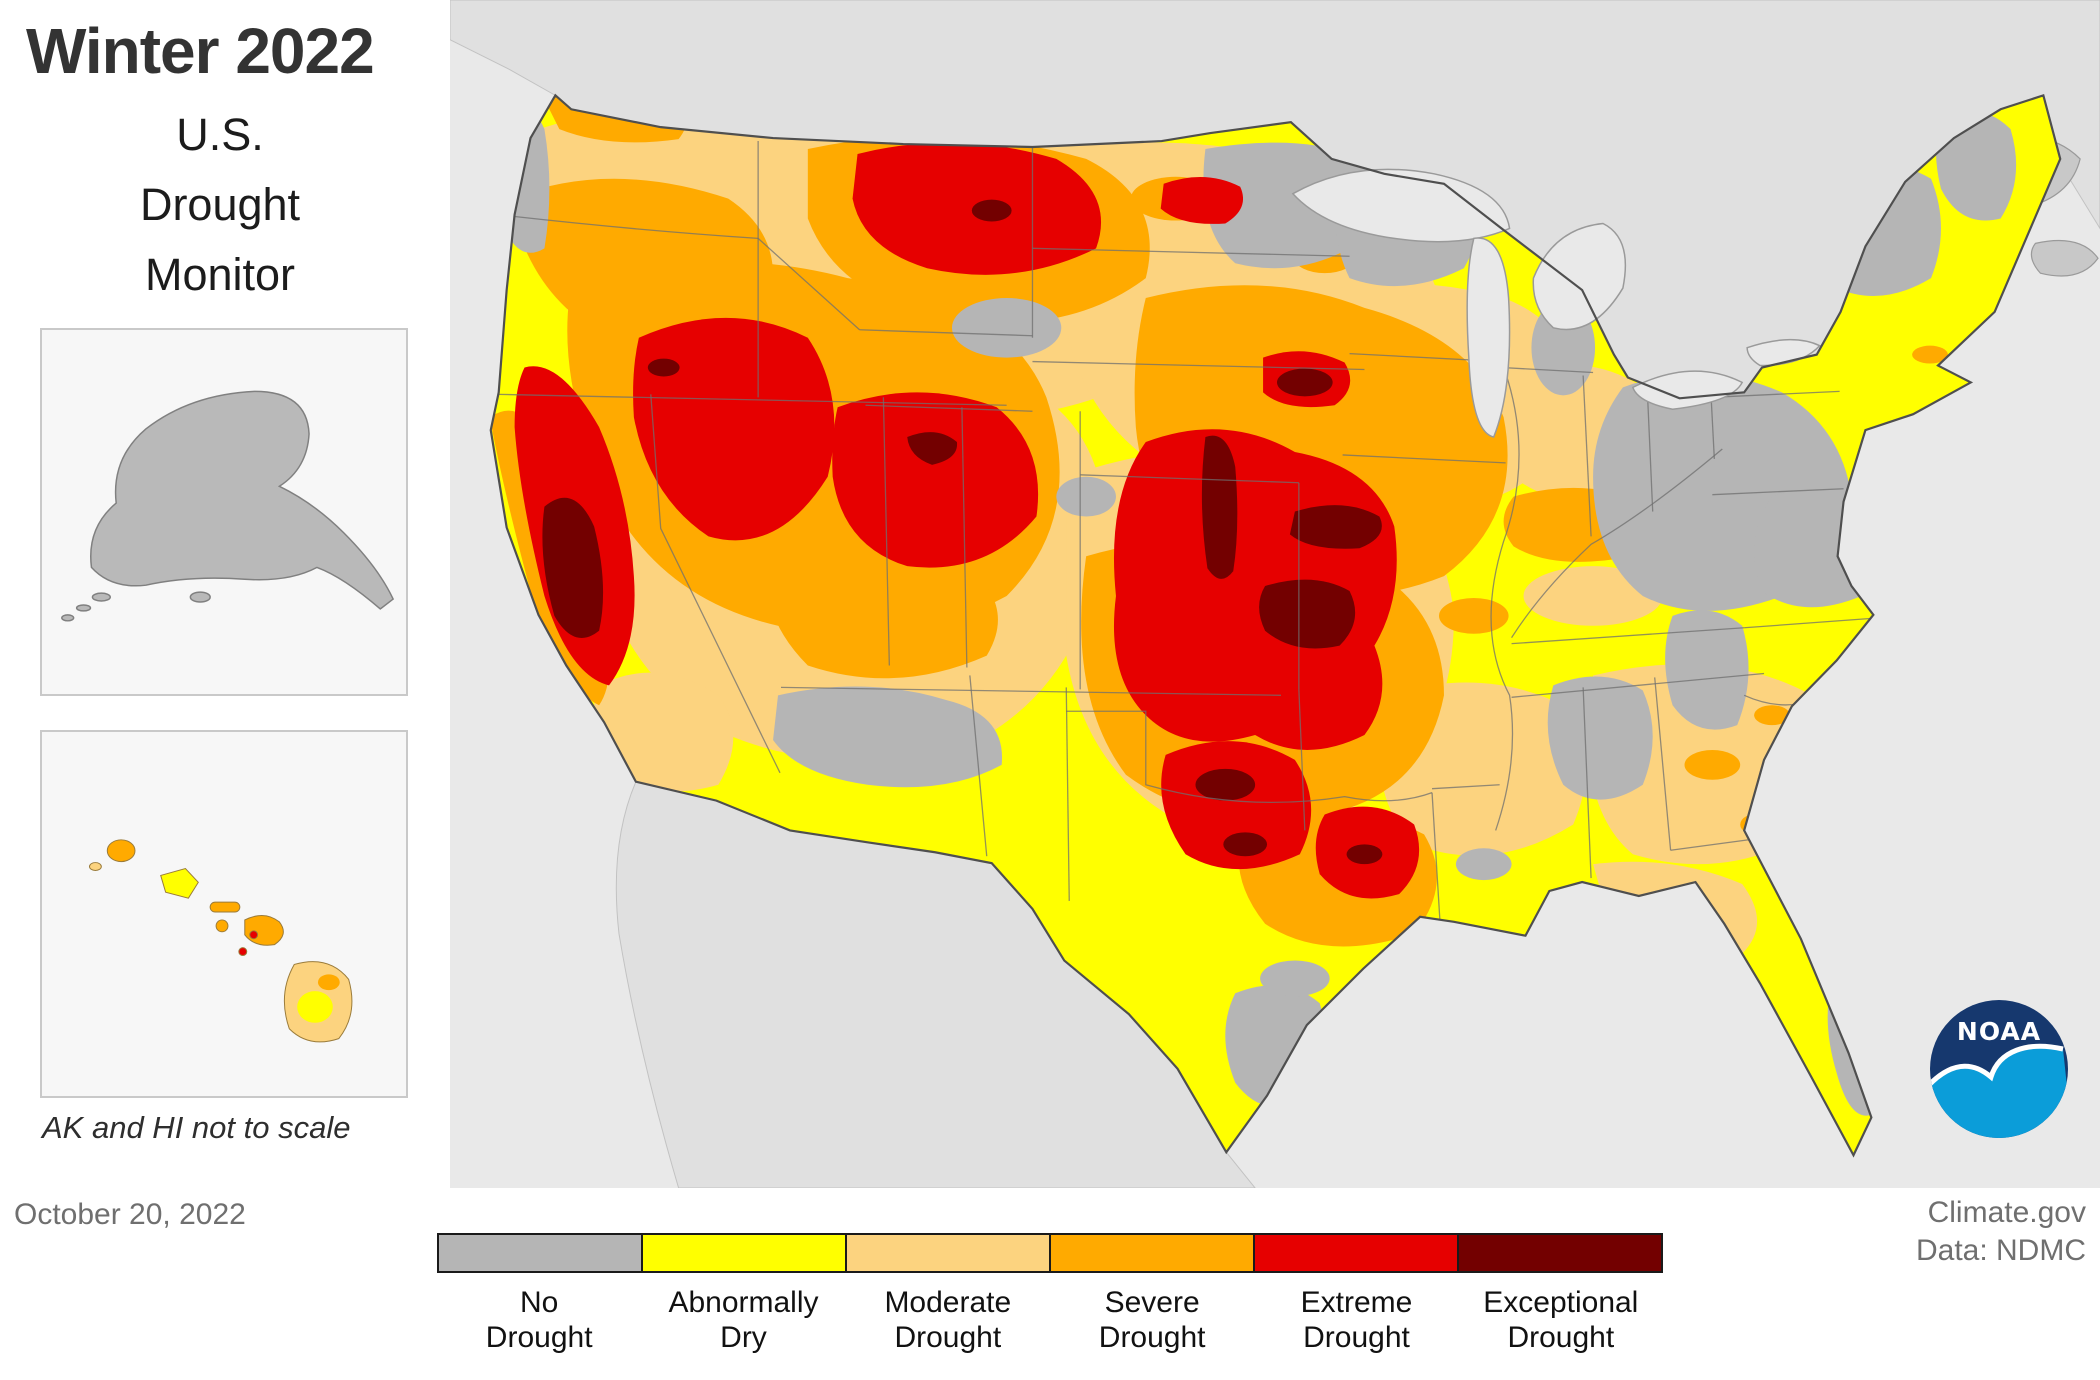 This screenshot has height=1380, width=2100. What do you see at coordinates (1999, 1092) in the screenshot?
I see `noaa-wave` at bounding box center [1999, 1092].